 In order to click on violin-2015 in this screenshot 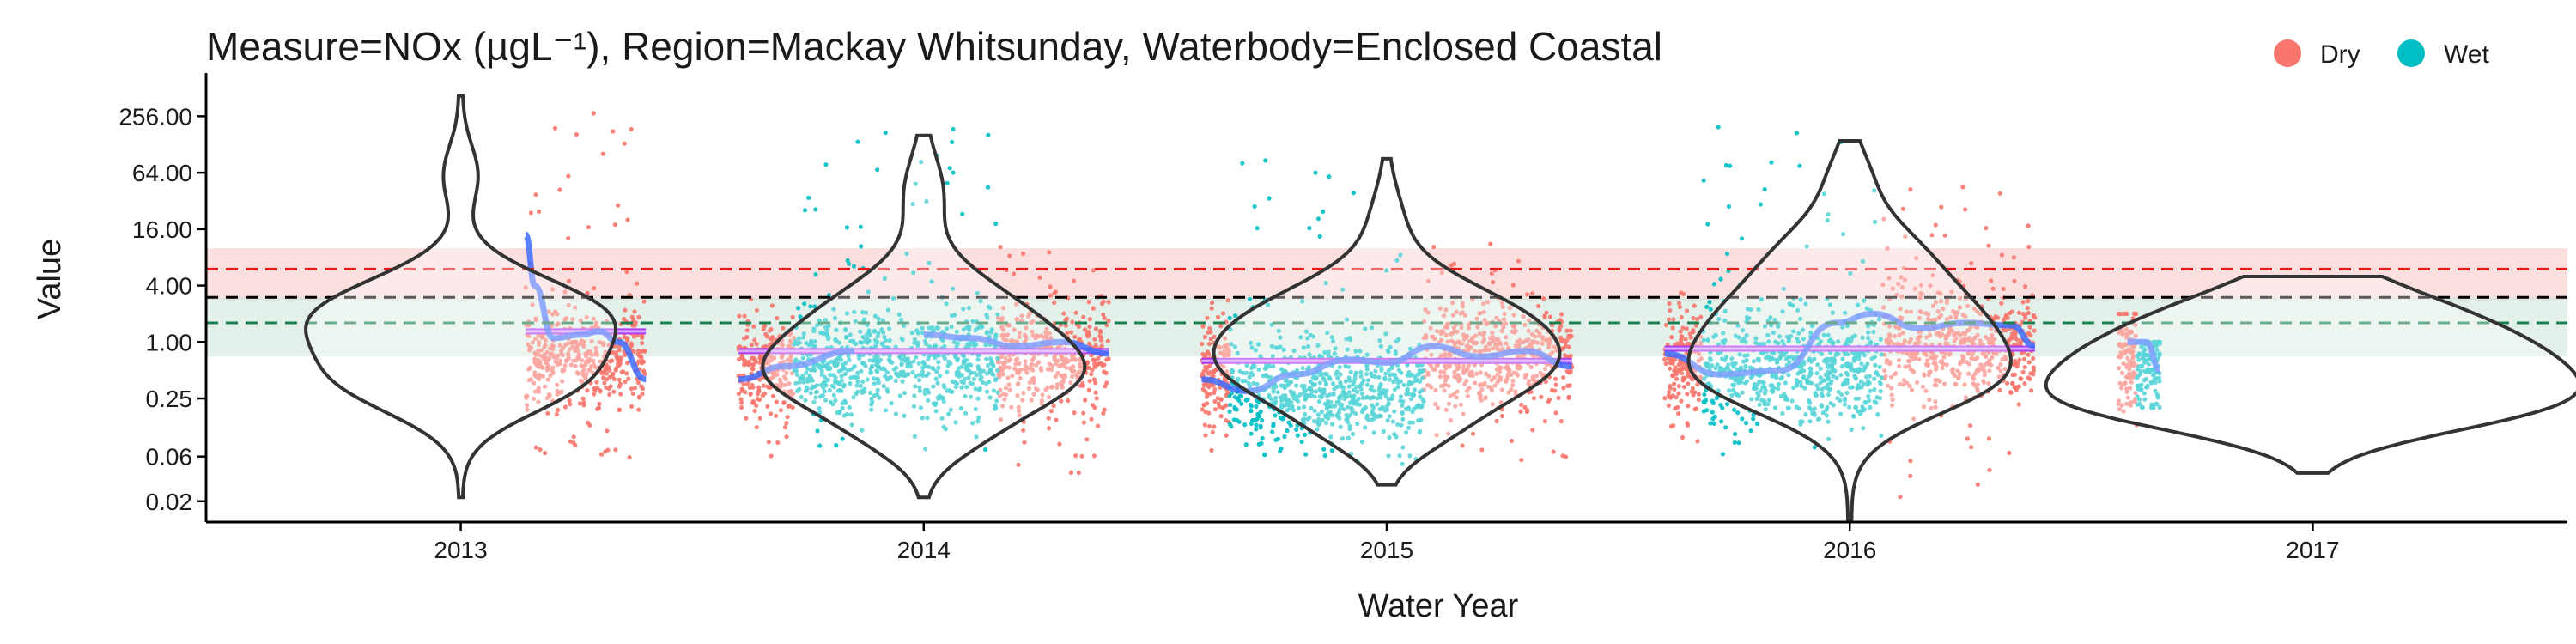, I will do `click(1387, 322)`.